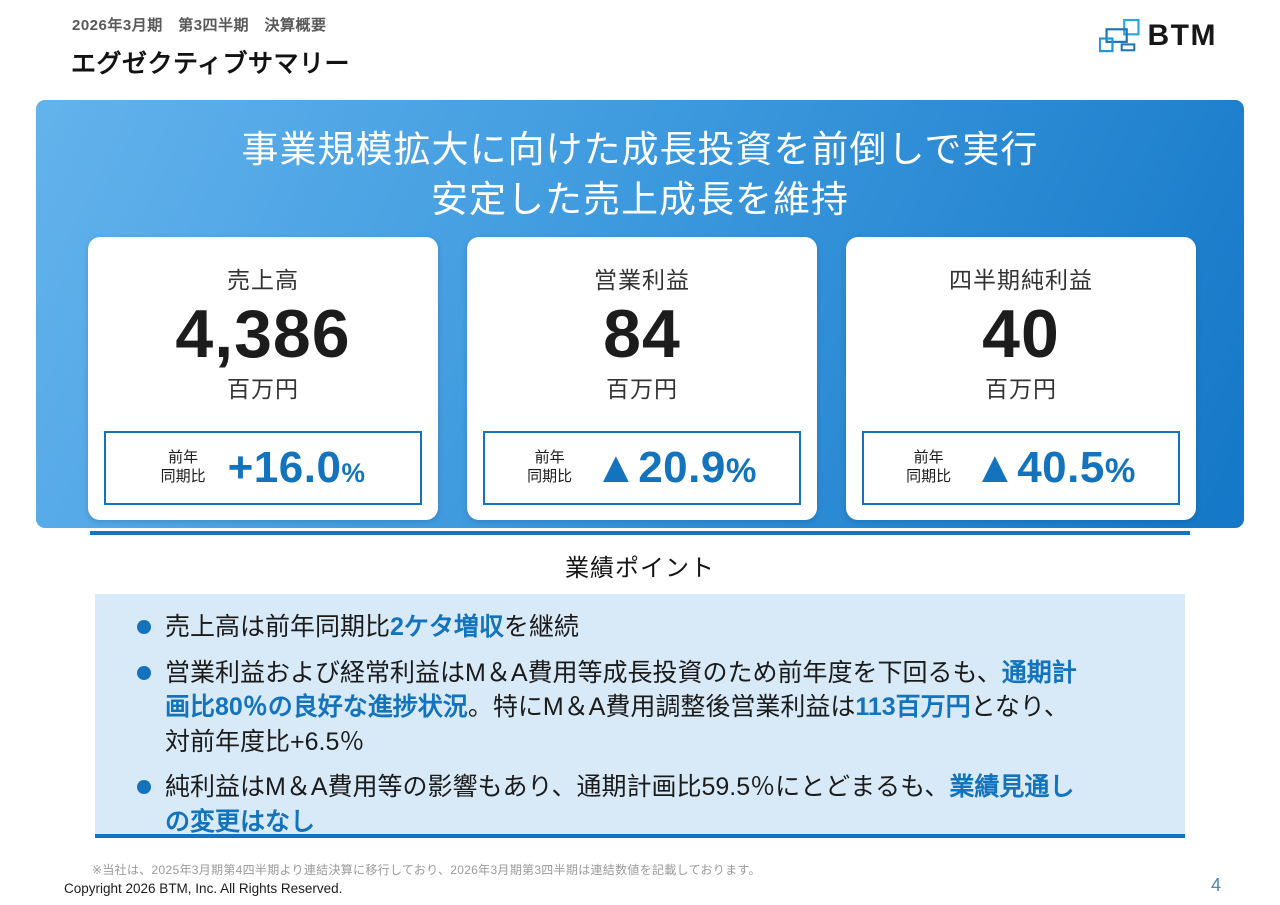  I want to click on headline-line-1: 事業規模拡大に向けた成長投資を前倒しで実行, so click(640, 149).